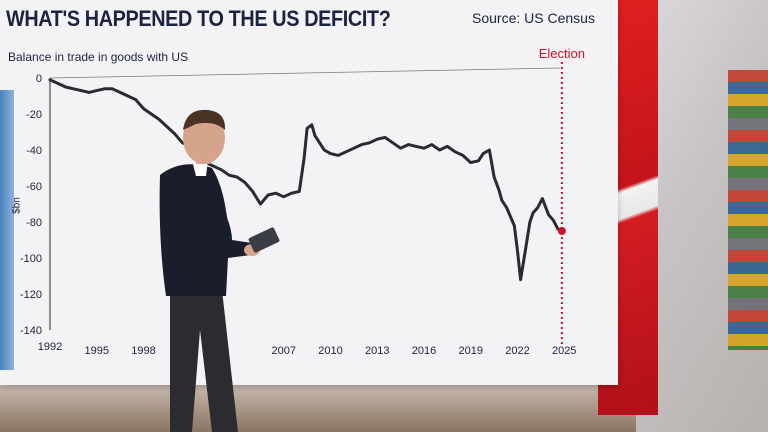 The height and width of the screenshot is (432, 768). What do you see at coordinates (377, 351) in the screenshot?
I see `x-tick-label: 2013` at bounding box center [377, 351].